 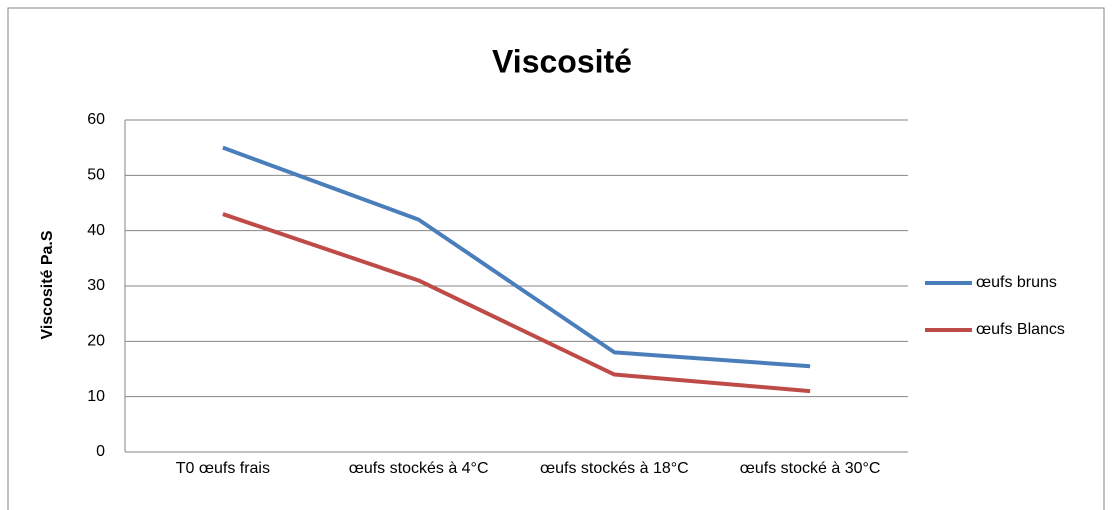 What do you see at coordinates (100, 451) in the screenshot?
I see `y-tick-label: 0` at bounding box center [100, 451].